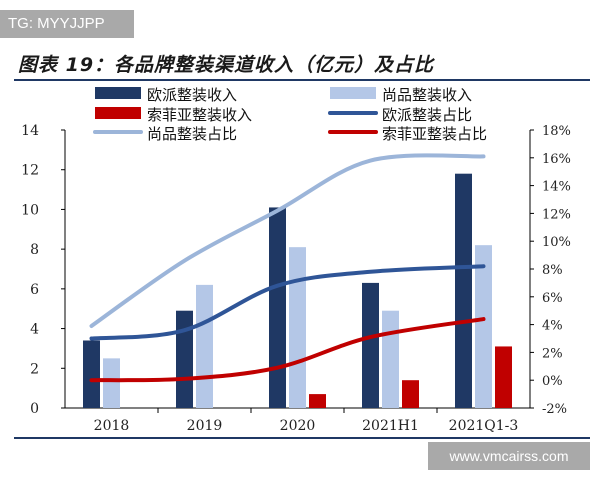  Describe the element at coordinates (484, 426) in the screenshot. I see `x-tick-label: 2021Q1-3` at that location.